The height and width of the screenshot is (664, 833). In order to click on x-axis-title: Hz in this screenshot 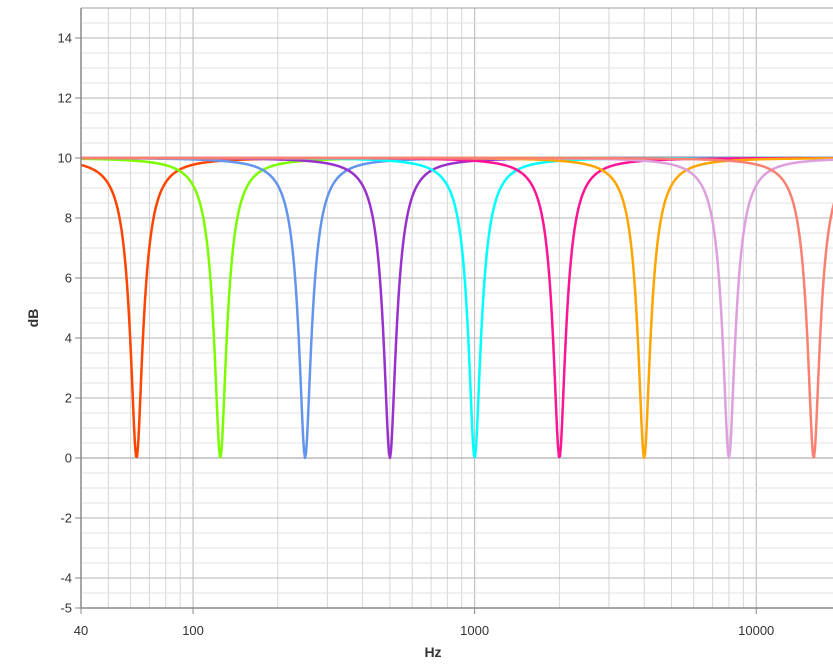, I will do `click(432, 652)`.